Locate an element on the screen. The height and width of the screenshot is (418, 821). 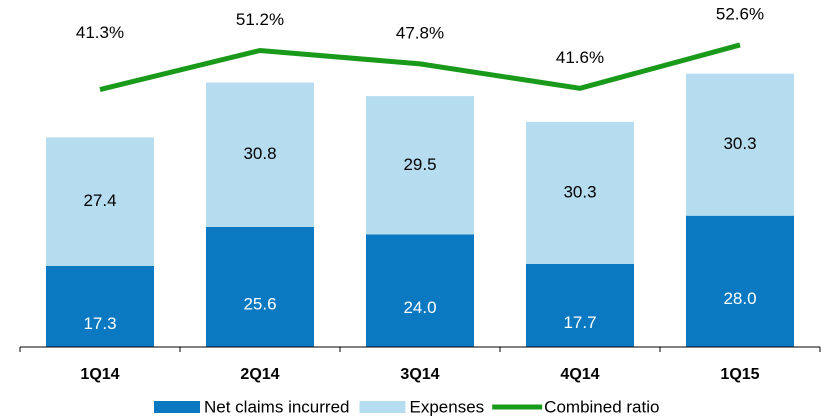
legend-label: Expenses is located at coordinates (447, 406).